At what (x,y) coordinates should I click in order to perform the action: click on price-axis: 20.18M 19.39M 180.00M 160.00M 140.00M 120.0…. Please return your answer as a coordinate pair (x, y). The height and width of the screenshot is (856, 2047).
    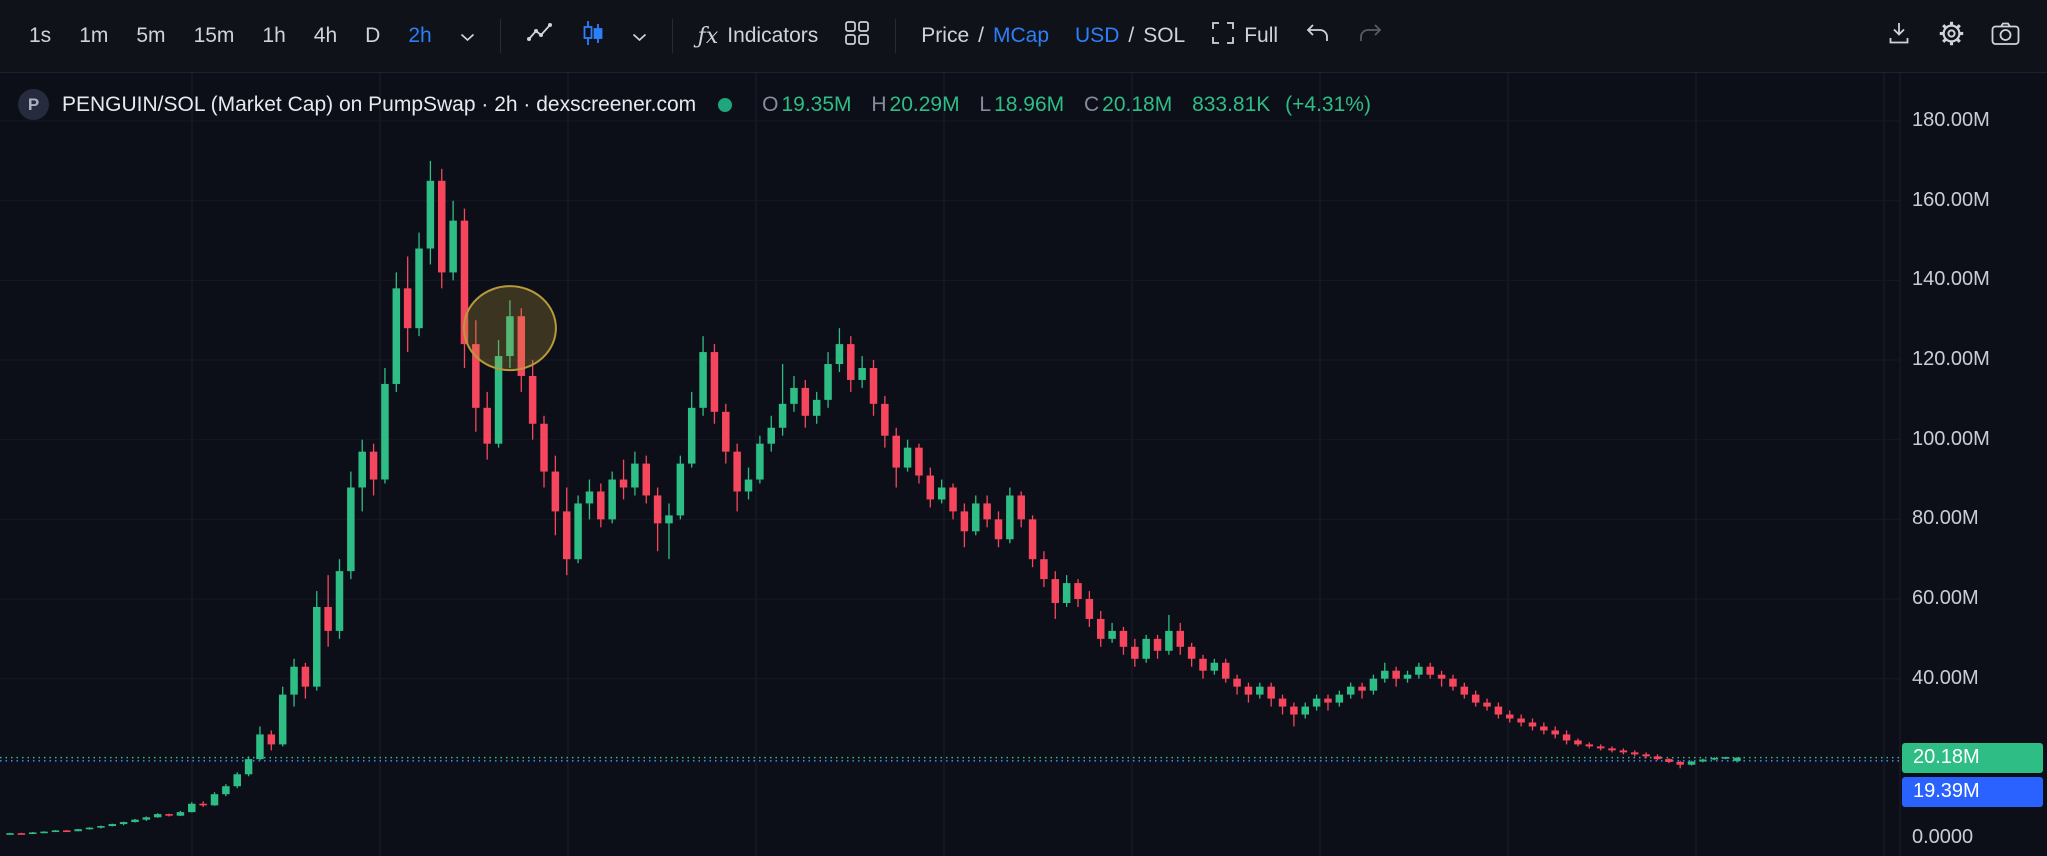
    Looking at the image, I should click on (1973, 464).